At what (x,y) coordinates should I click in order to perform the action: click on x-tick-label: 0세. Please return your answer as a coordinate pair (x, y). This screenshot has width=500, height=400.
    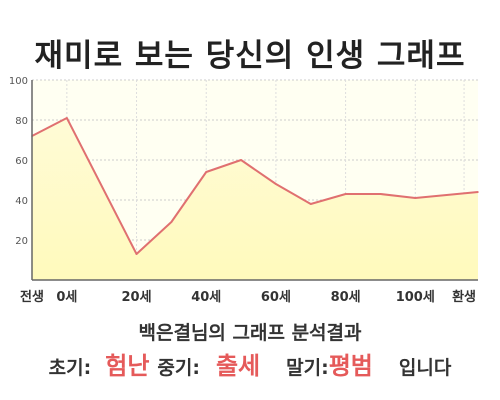
    Looking at the image, I should click on (66, 297).